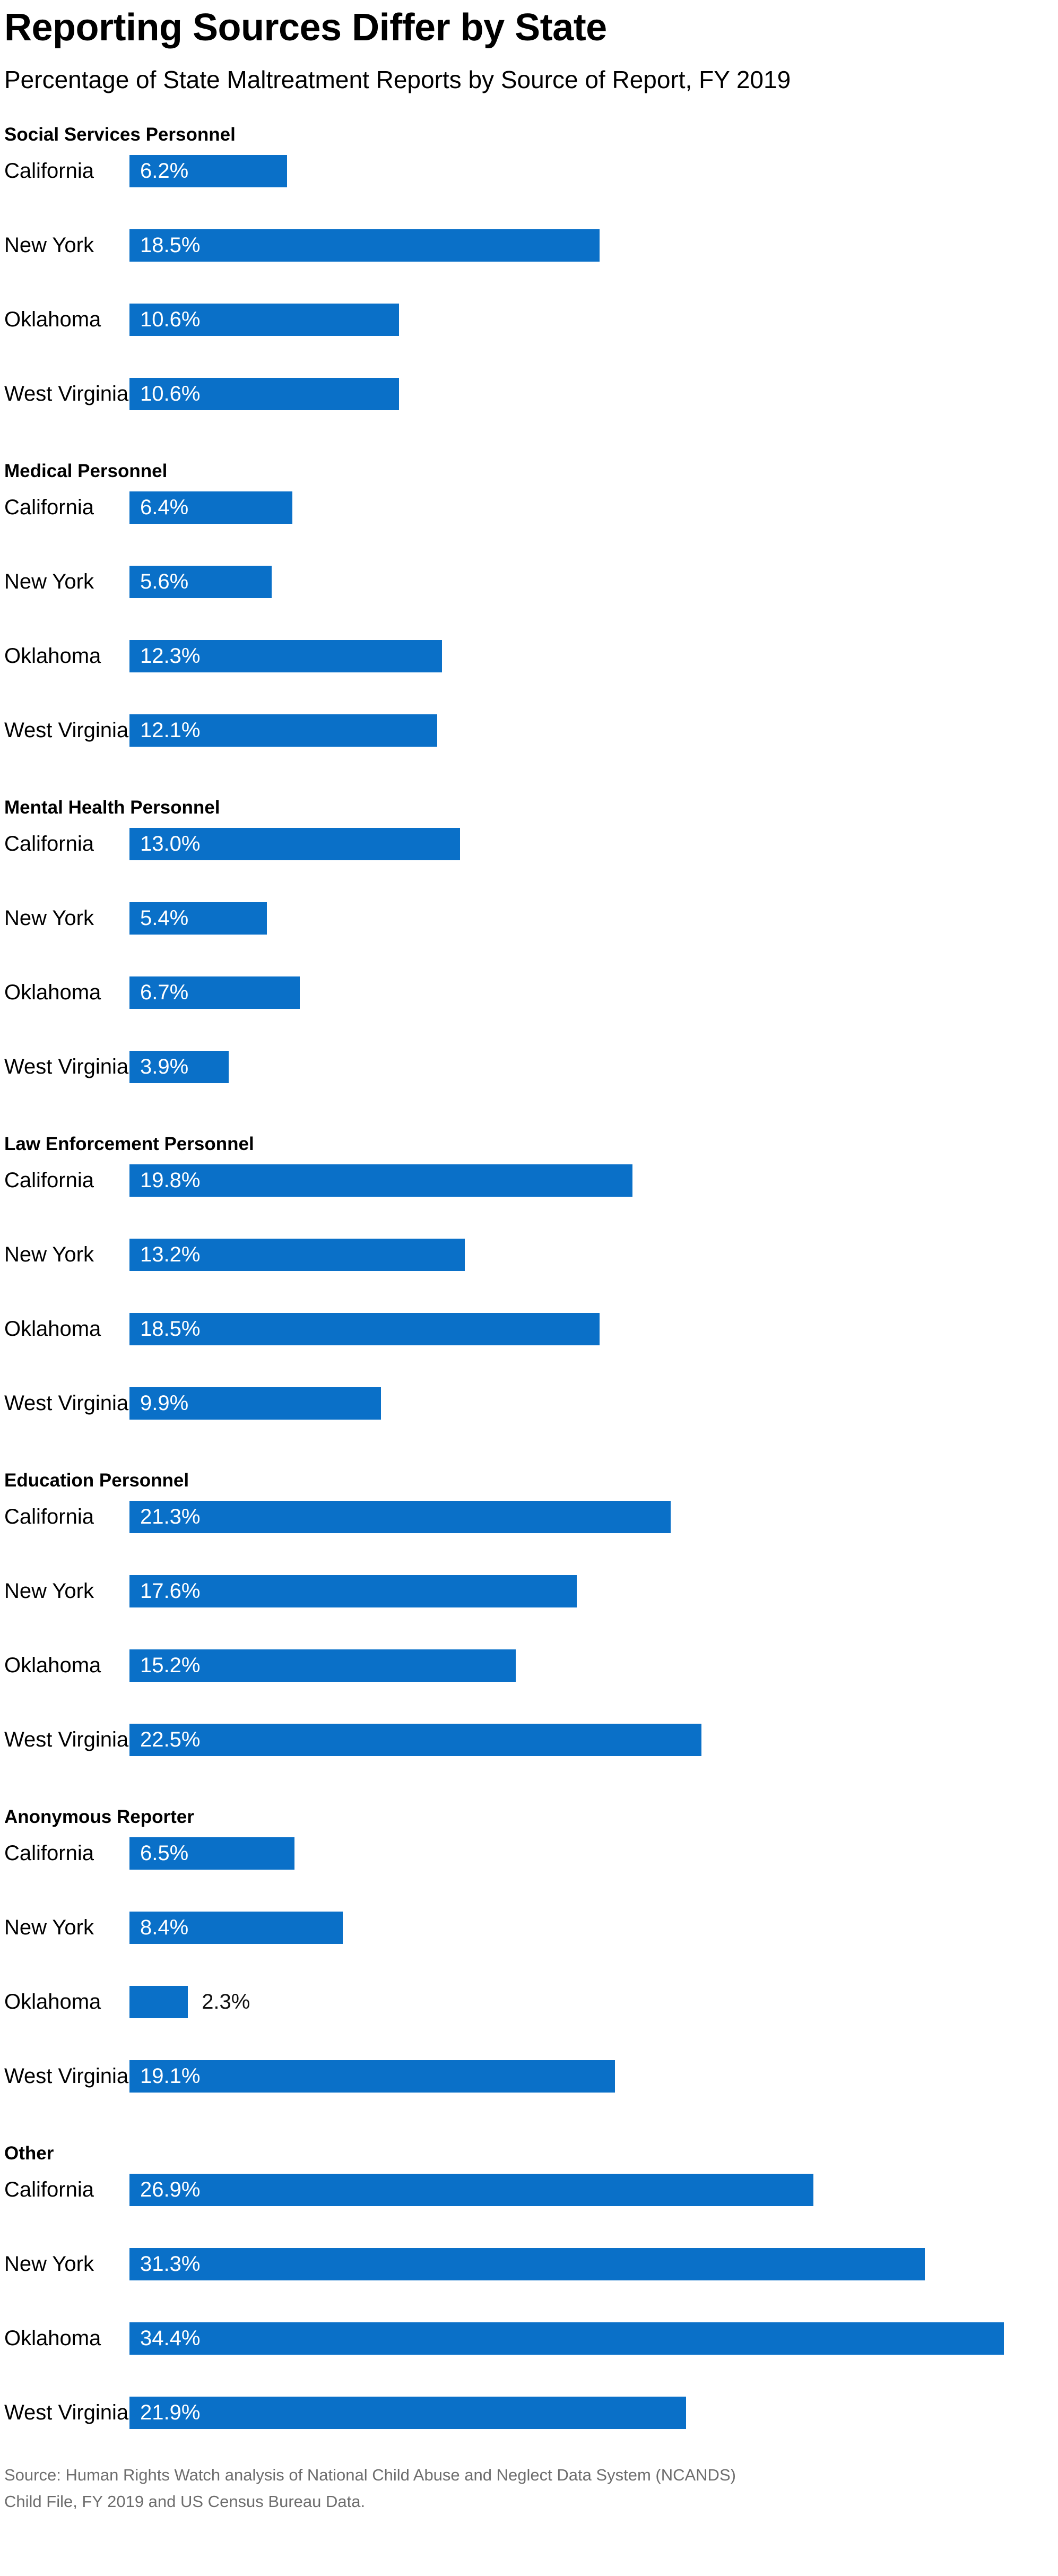  What do you see at coordinates (531, 1853) in the screenshot?
I see `bar-row: California 6.5% 6.5%` at bounding box center [531, 1853].